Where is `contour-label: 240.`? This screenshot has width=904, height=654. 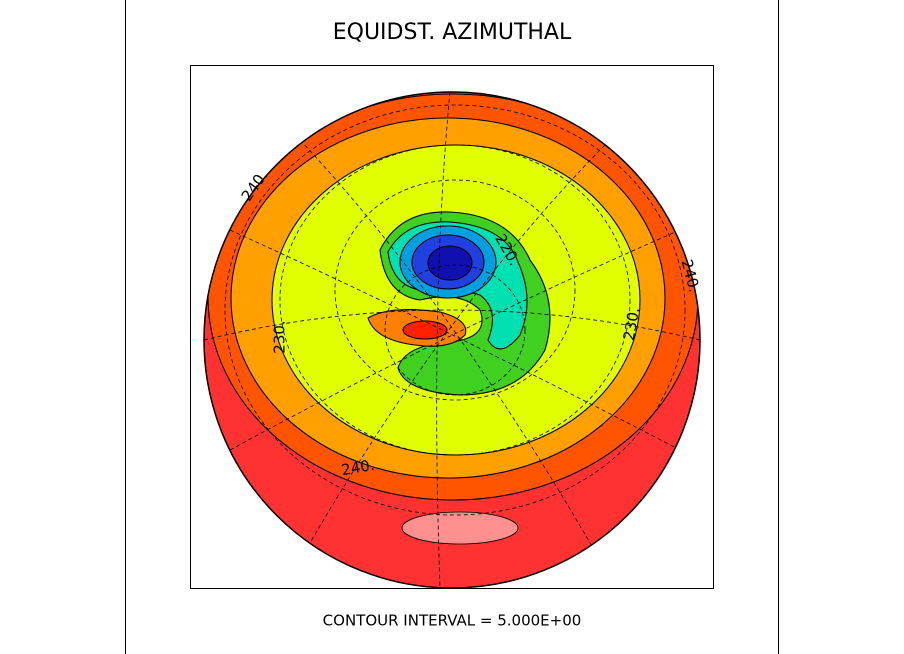
contour-label: 240. is located at coordinates (358, 468).